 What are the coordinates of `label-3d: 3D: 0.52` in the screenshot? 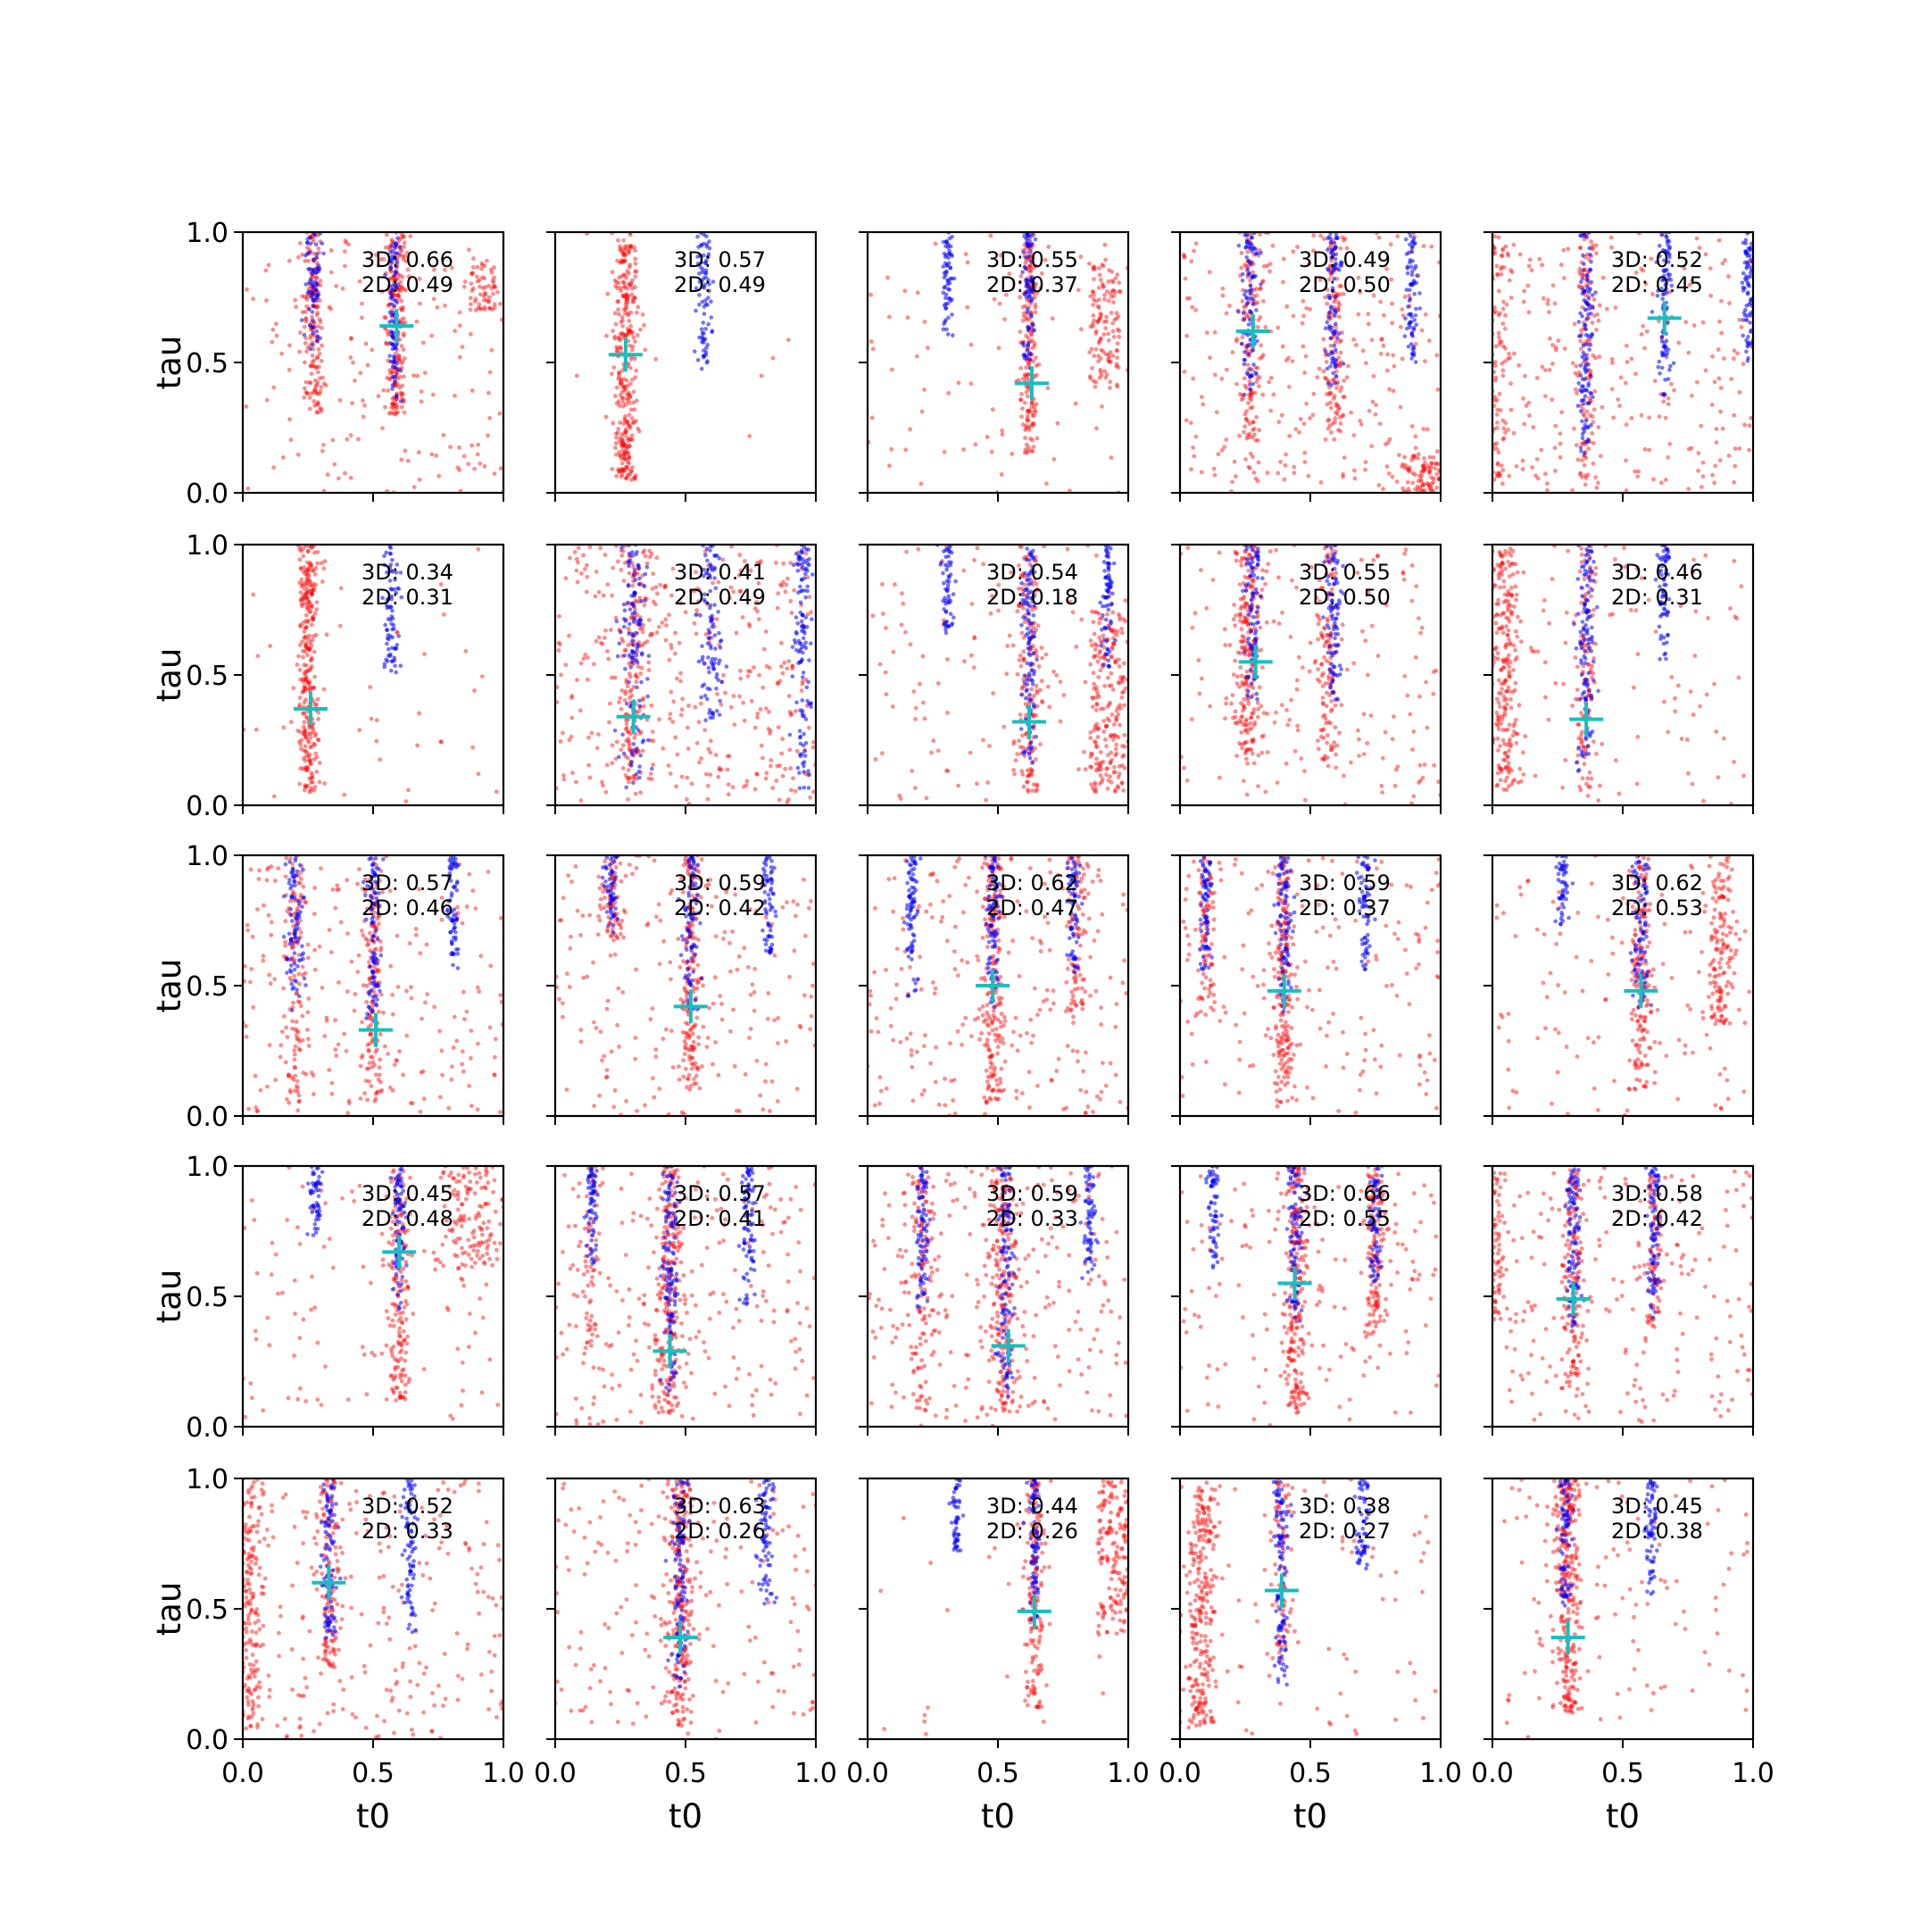 It's located at (1657, 259).